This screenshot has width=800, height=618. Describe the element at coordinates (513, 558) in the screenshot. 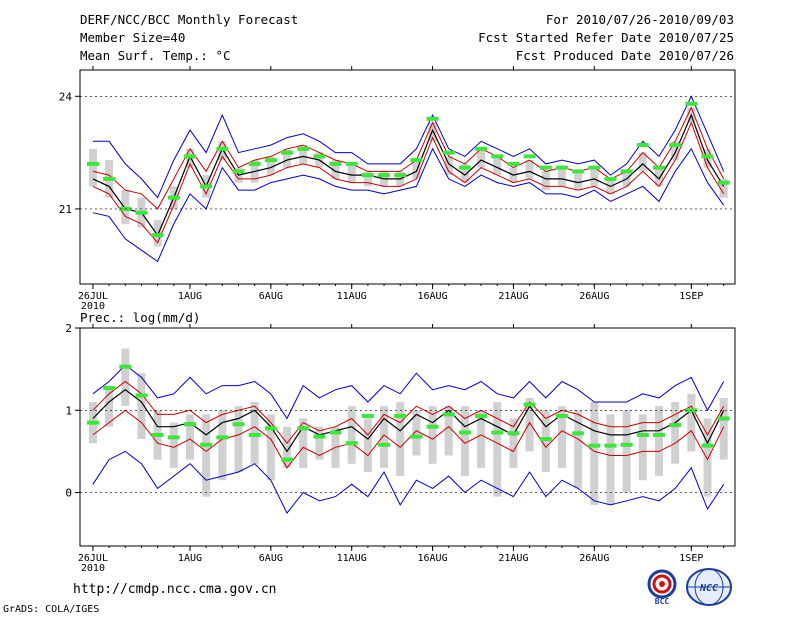

I see `prec-x-tick-label: 21AUG` at that location.